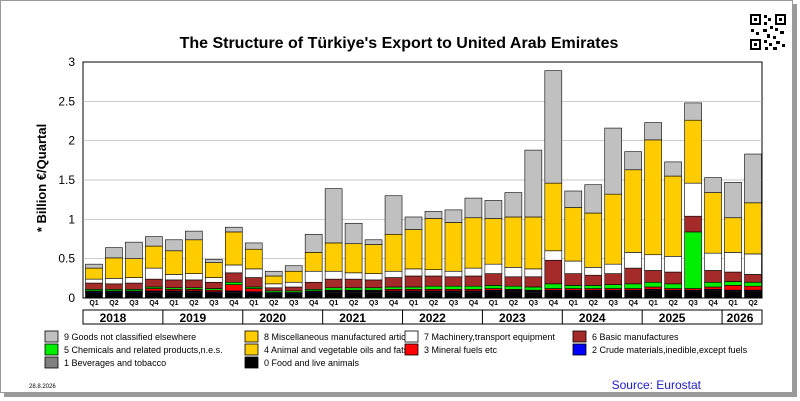 The image size is (800, 401). What do you see at coordinates (740, 318) in the screenshot?
I see `year-label: 2026` at bounding box center [740, 318].